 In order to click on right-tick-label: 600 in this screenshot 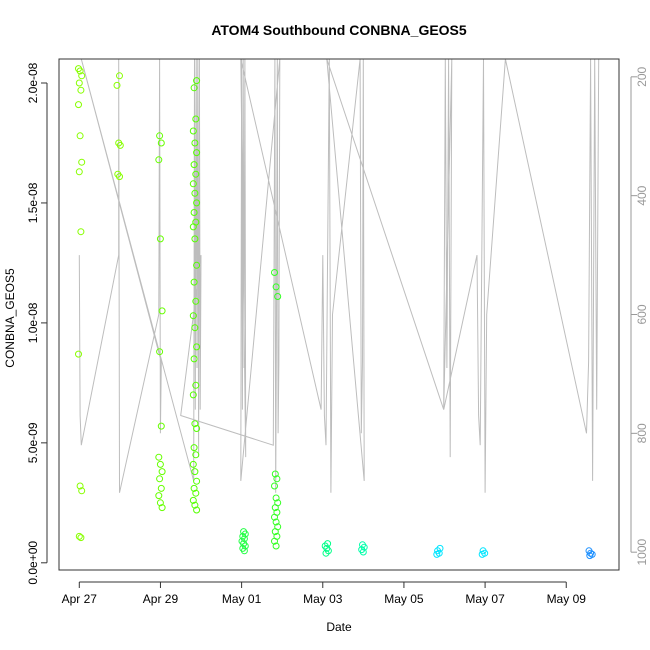, I will do `click(642, 314)`.